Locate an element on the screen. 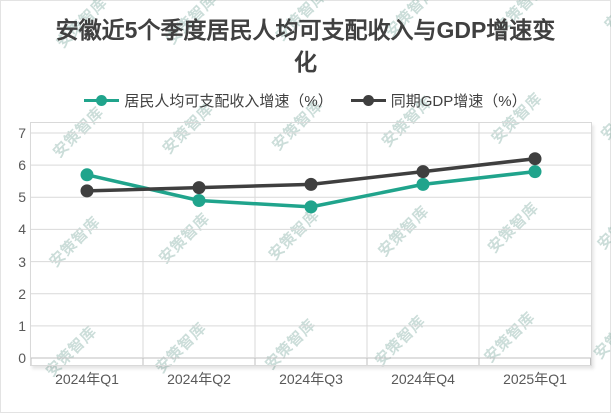 Image resolution: width=611 pixels, height=413 pixels. chart-title: 安徽近5个季度居民人均可支配收入与GDP增速变化 is located at coordinates (305, 46).